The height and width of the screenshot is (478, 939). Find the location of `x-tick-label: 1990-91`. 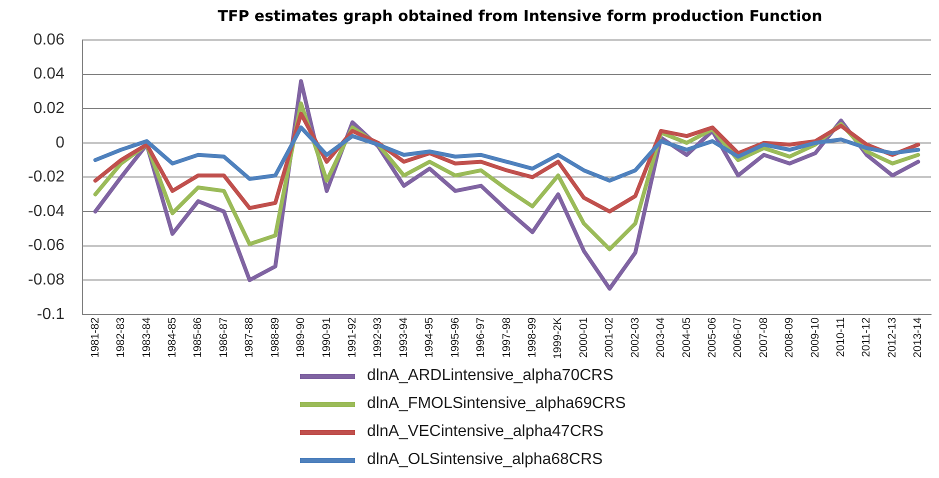

x-tick-label: 1990-91 is located at coordinates (326, 337).